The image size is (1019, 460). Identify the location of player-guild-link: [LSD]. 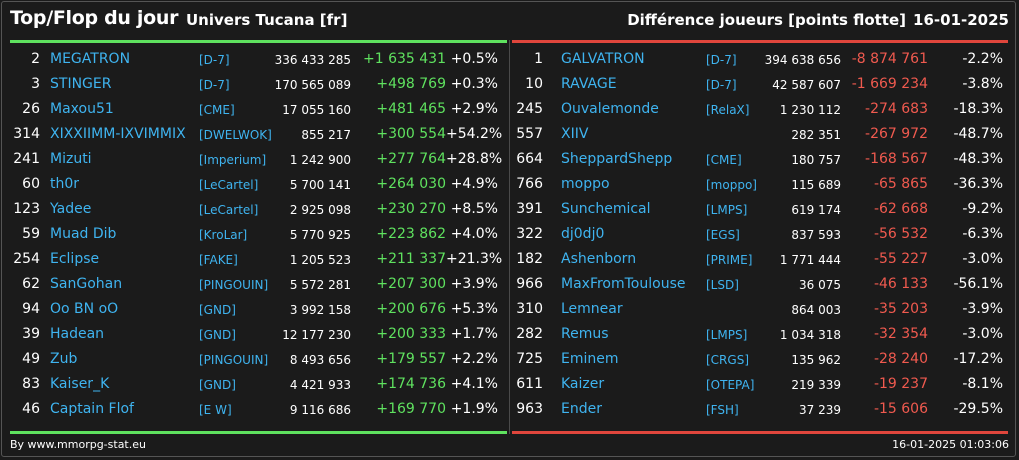
(722, 285).